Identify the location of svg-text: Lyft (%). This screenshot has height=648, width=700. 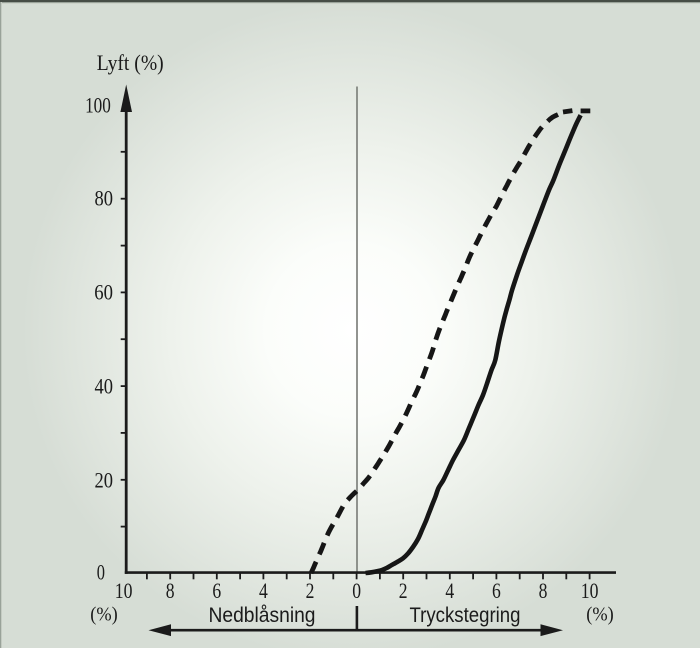
(130, 63).